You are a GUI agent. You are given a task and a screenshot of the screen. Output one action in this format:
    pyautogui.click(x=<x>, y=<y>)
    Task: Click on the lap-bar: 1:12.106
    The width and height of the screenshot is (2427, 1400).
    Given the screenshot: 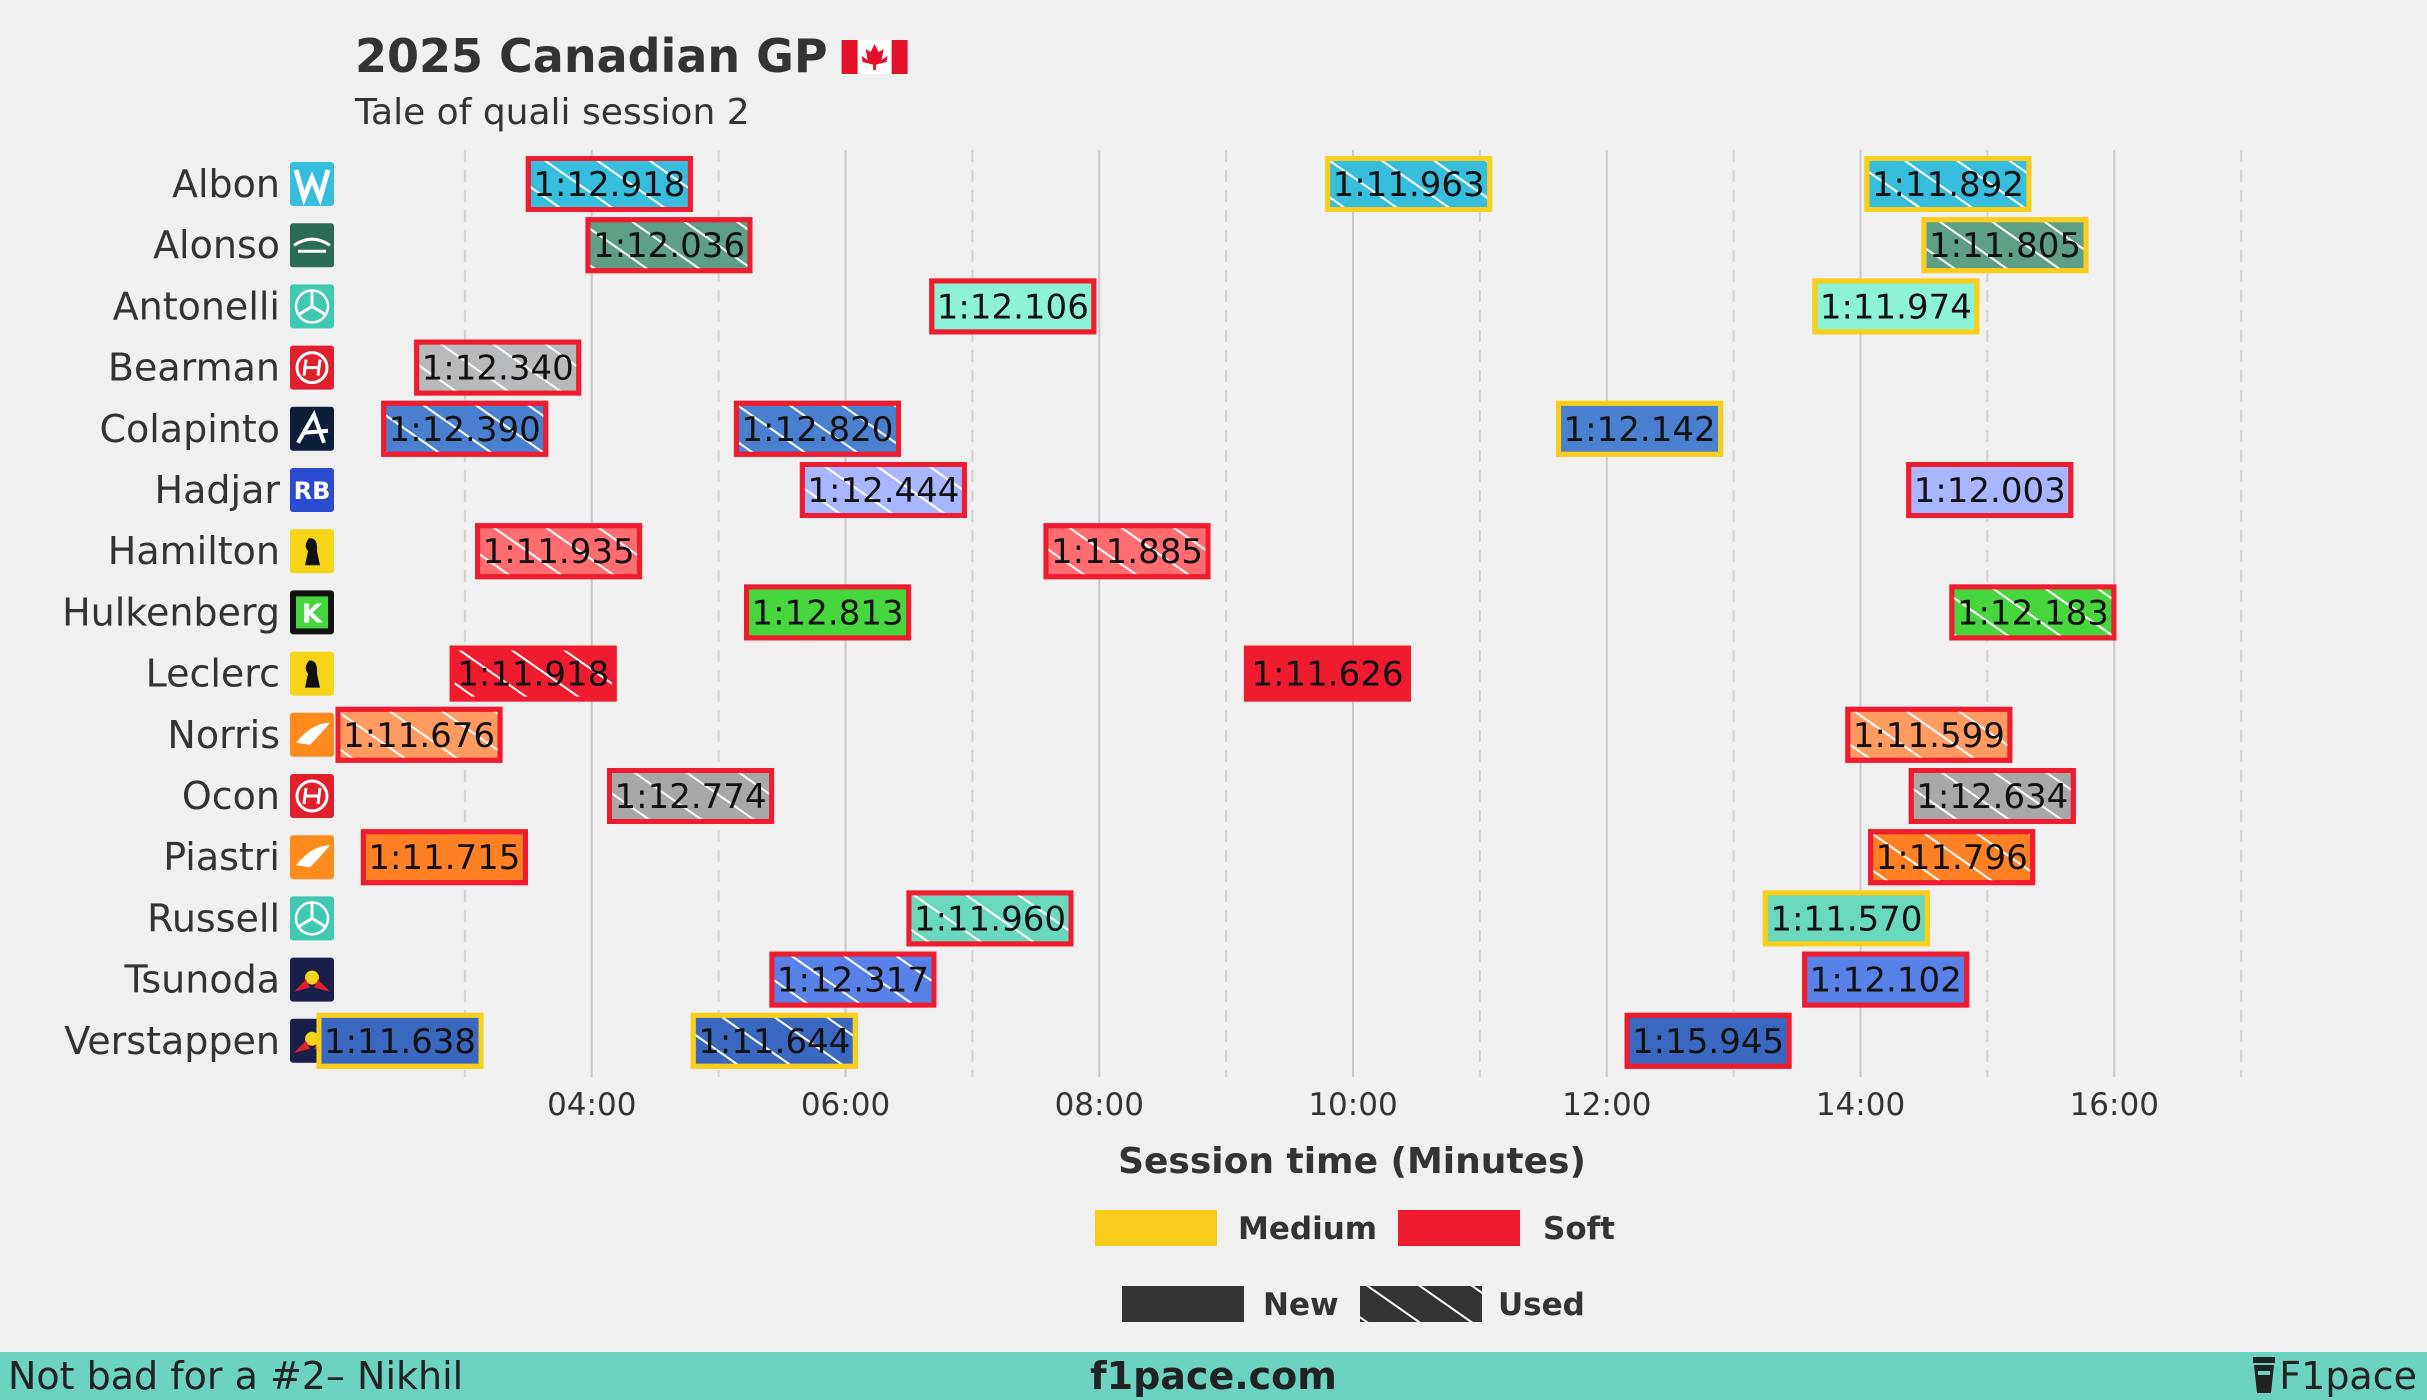 What is the action you would take?
    pyautogui.click(x=1013, y=306)
    